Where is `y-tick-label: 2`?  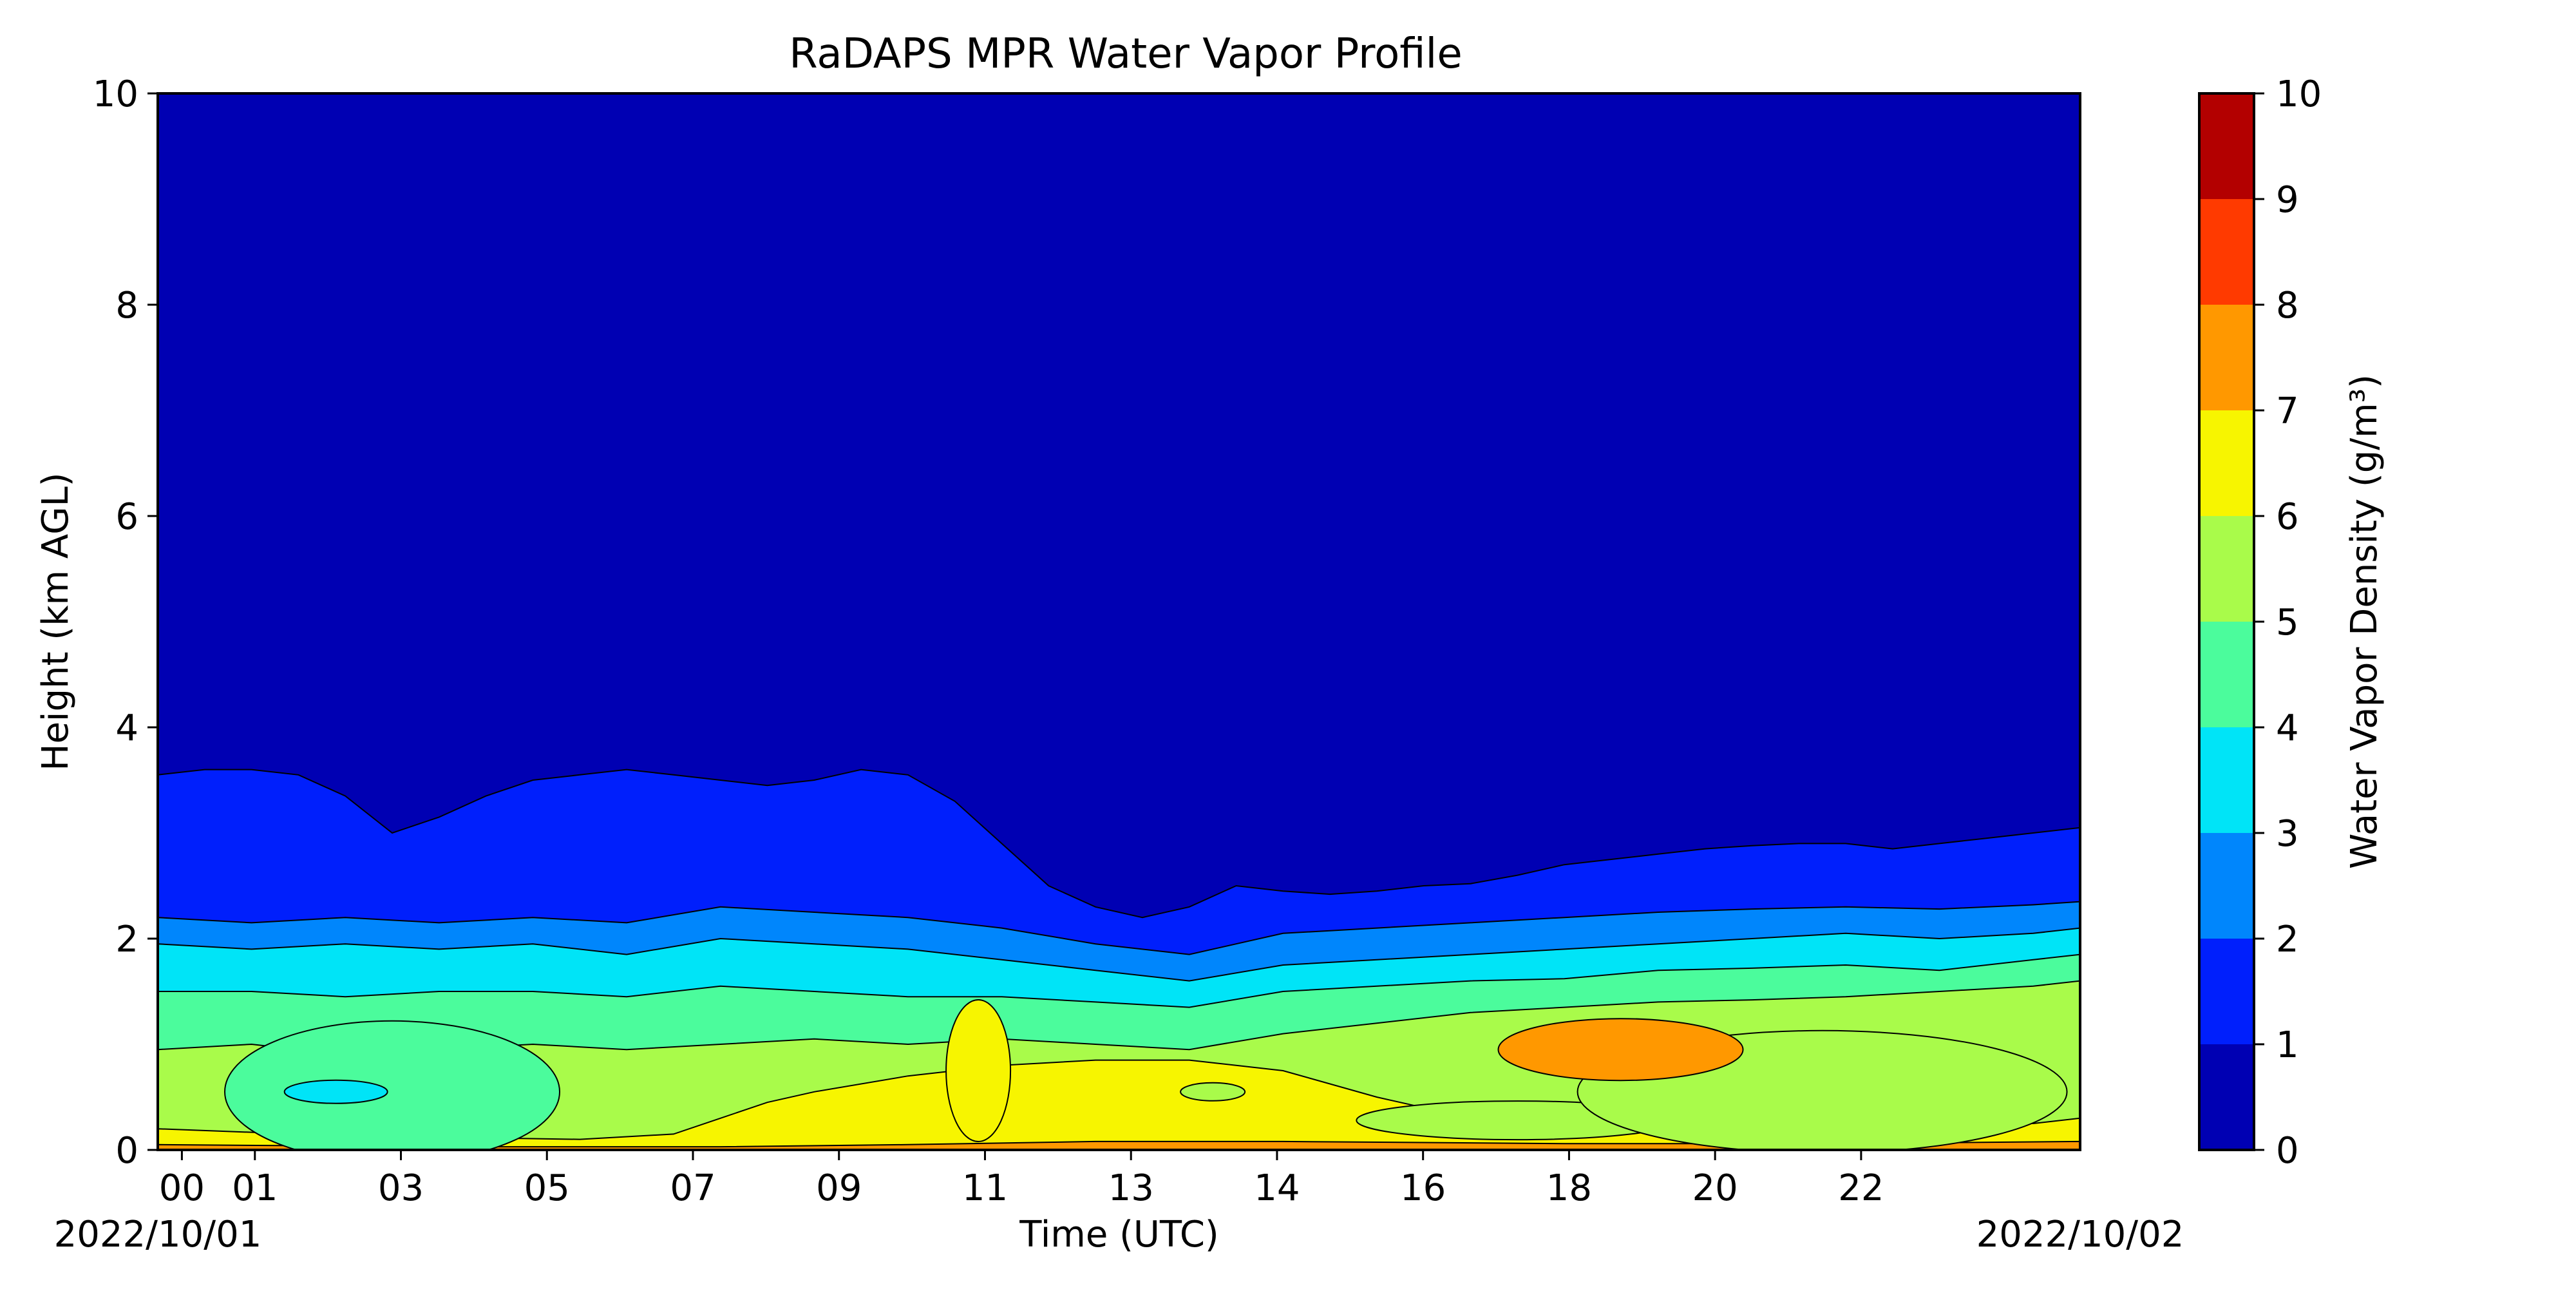 y-tick-label: 2 is located at coordinates (127, 940).